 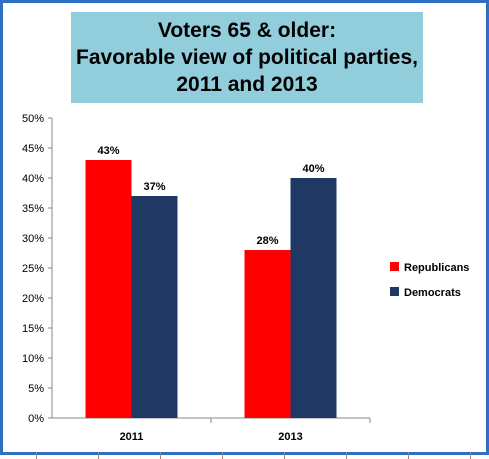 I want to click on data-label: 43%, so click(x=108, y=151).